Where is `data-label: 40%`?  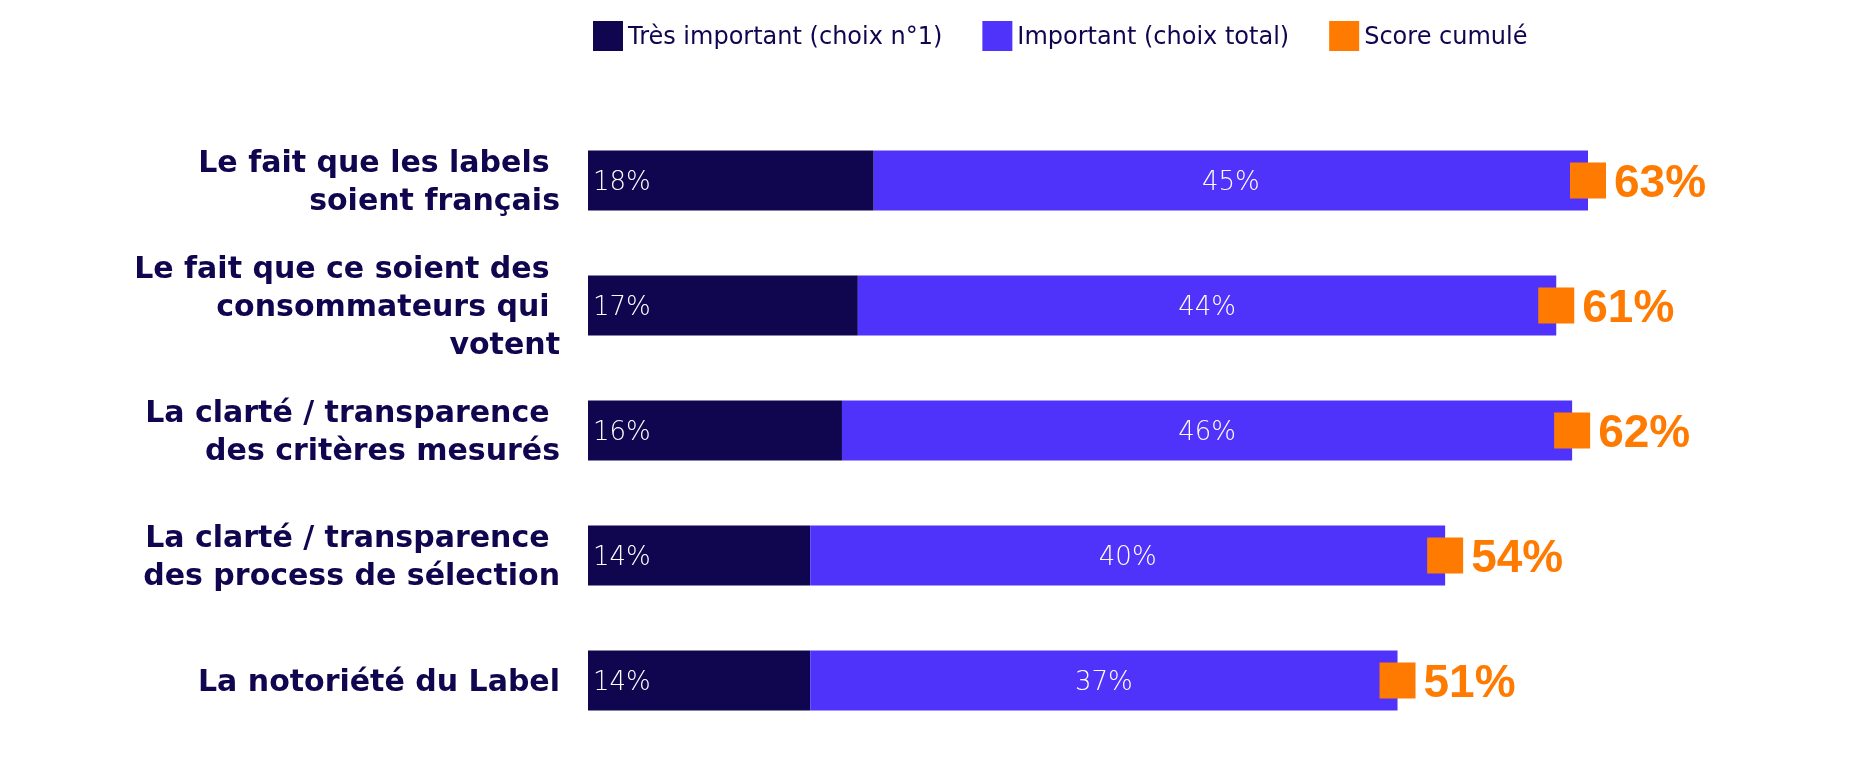 data-label: 40% is located at coordinates (1127, 555).